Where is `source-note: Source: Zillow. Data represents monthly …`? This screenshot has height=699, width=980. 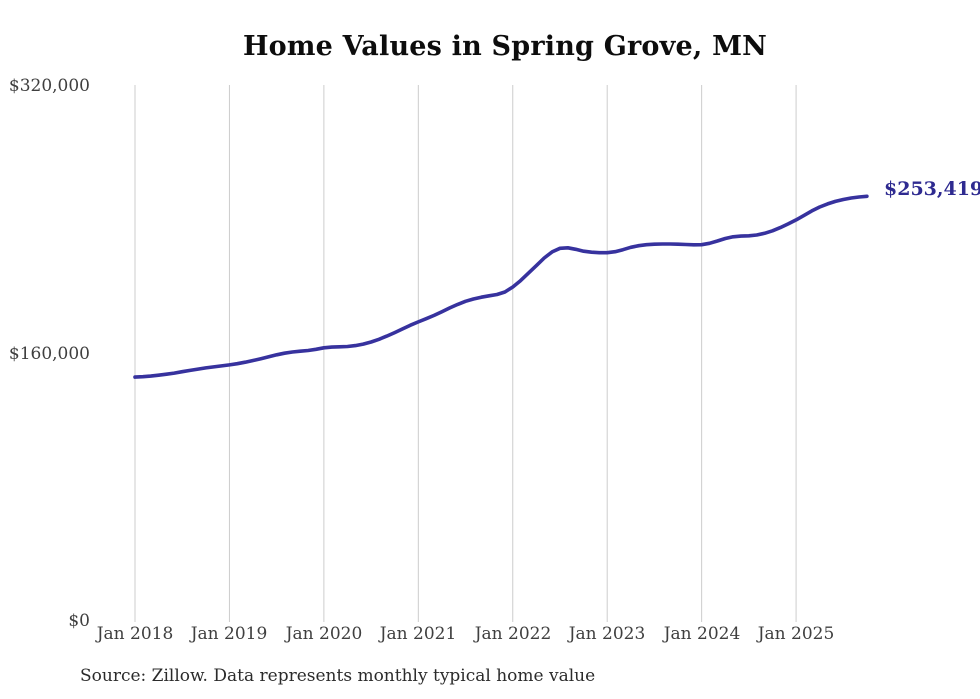
source-note: Source: Zillow. Data represents monthly … is located at coordinates (338, 676).